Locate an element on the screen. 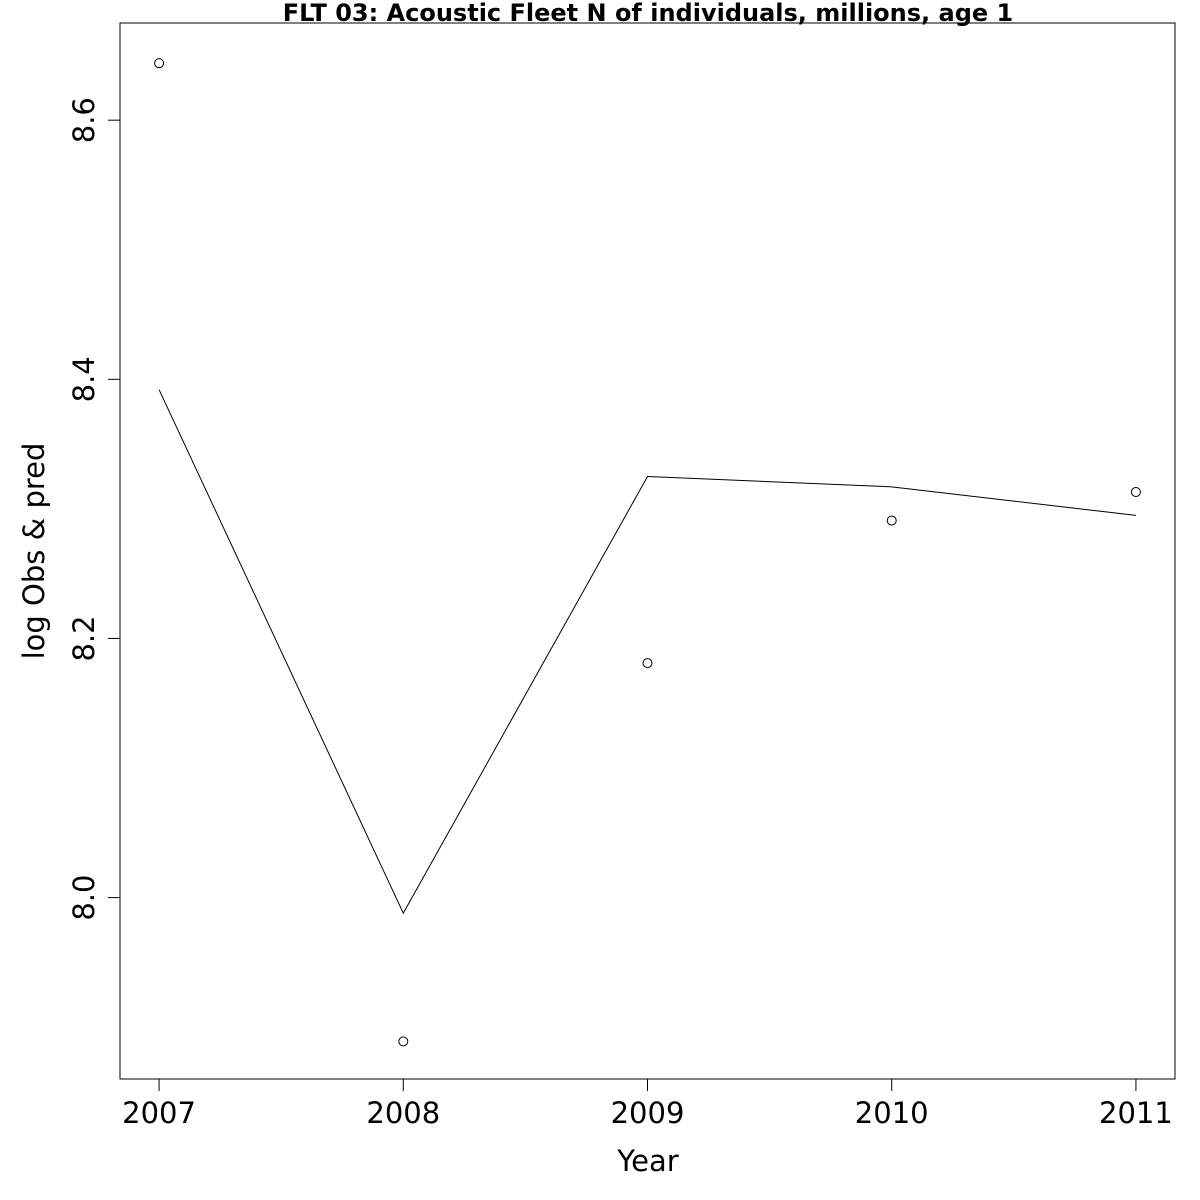 Image resolution: width=1200 pixels, height=1200 pixels. x-tick-label: 2007 is located at coordinates (159, 1113).